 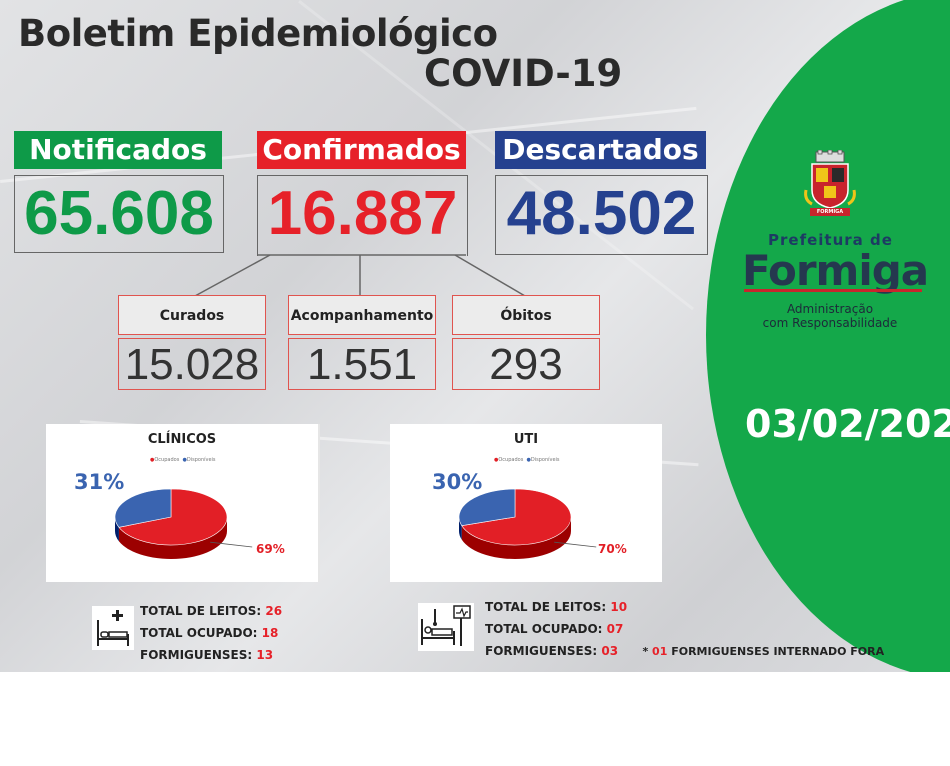 What do you see at coordinates (830, 212) in the screenshot?
I see `seal-text: FORMIGA` at bounding box center [830, 212].